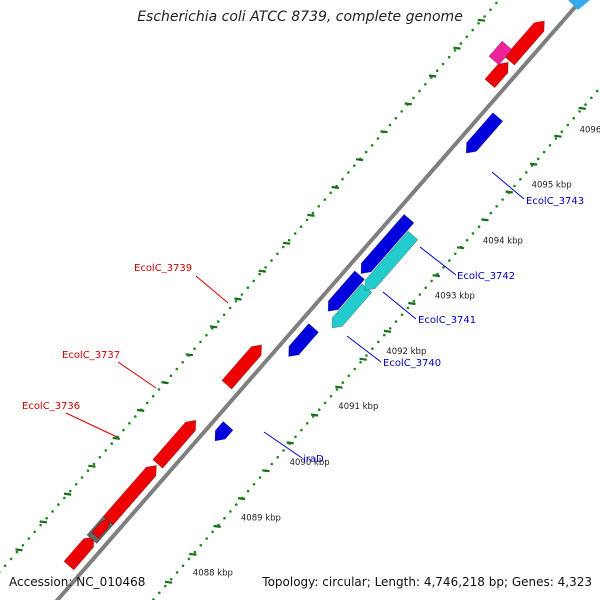 This screenshot has height=600, width=600. I want to click on accession-label: Accession:, so click(41, 582).